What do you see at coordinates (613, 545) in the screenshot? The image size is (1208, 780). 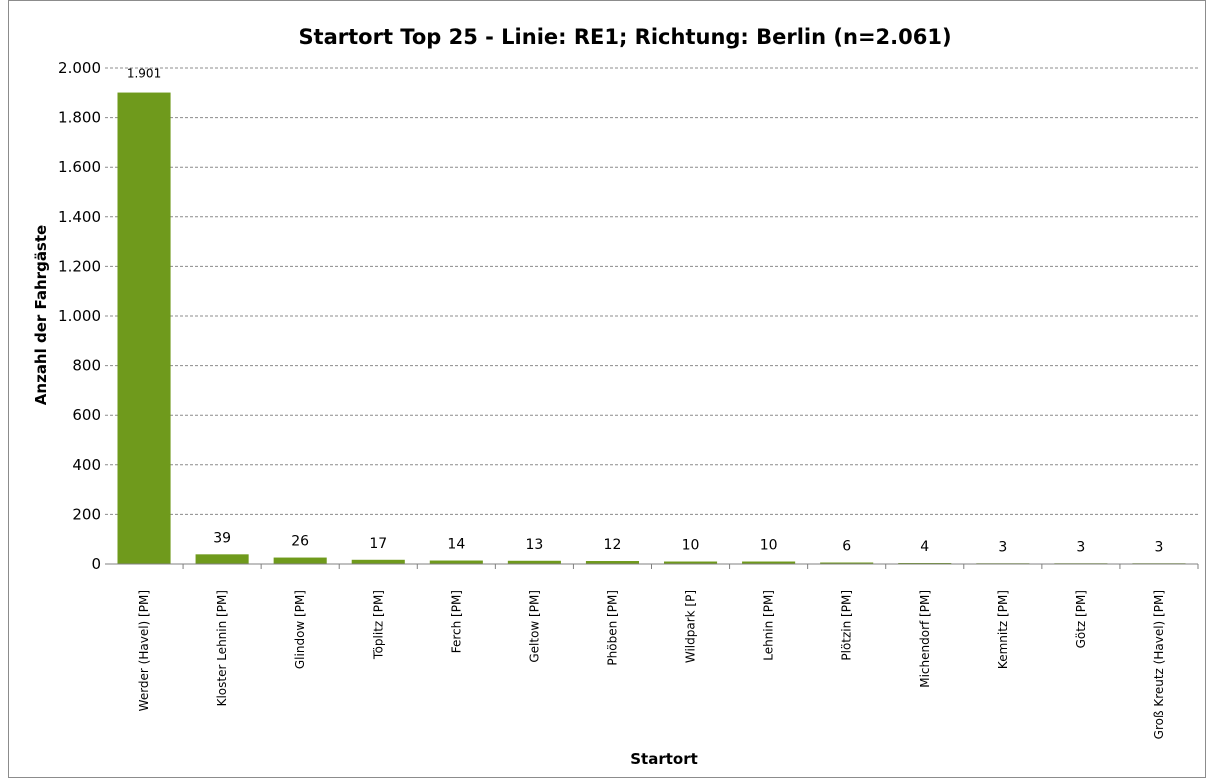 I see `data-label: 12` at bounding box center [613, 545].